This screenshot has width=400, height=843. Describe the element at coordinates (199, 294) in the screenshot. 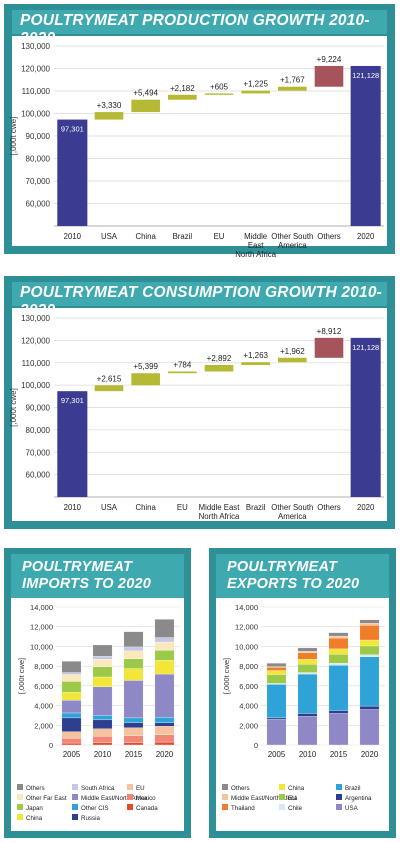

I see `consumption-title-bar` at that location.